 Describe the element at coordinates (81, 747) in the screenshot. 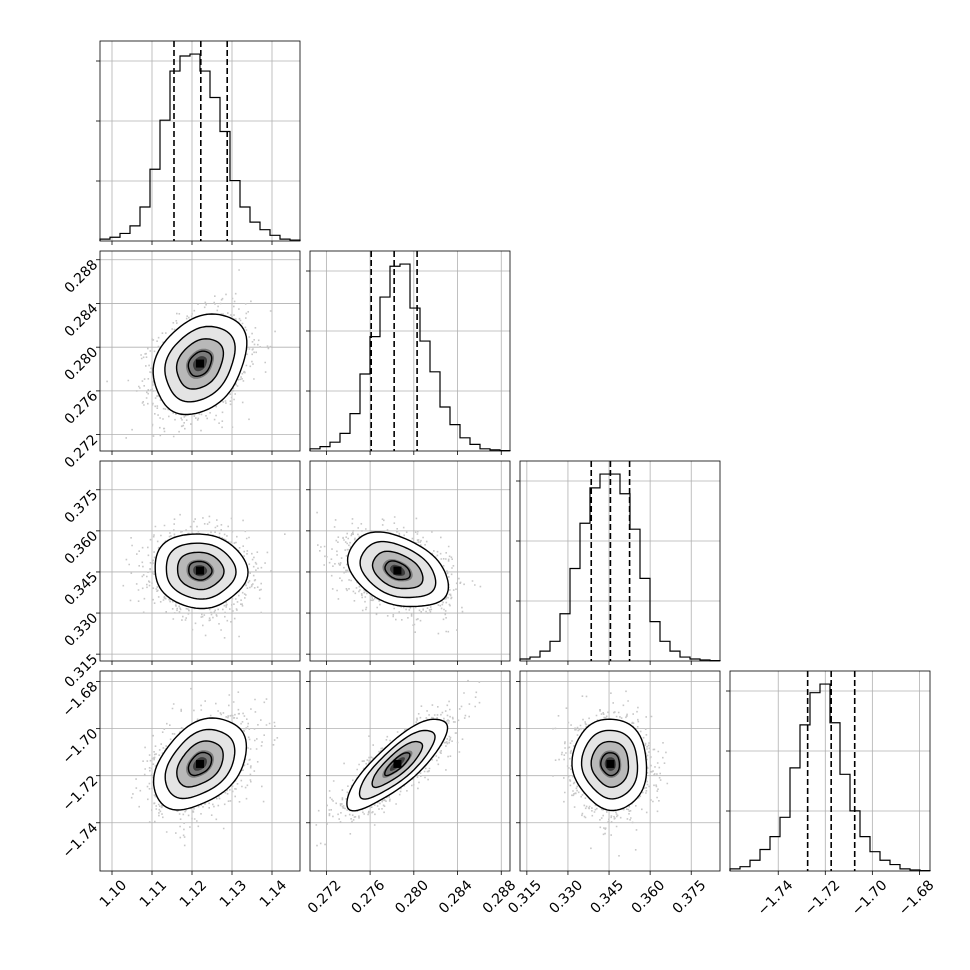

I see `y-tick-label-3-2: −1.70` at that location.